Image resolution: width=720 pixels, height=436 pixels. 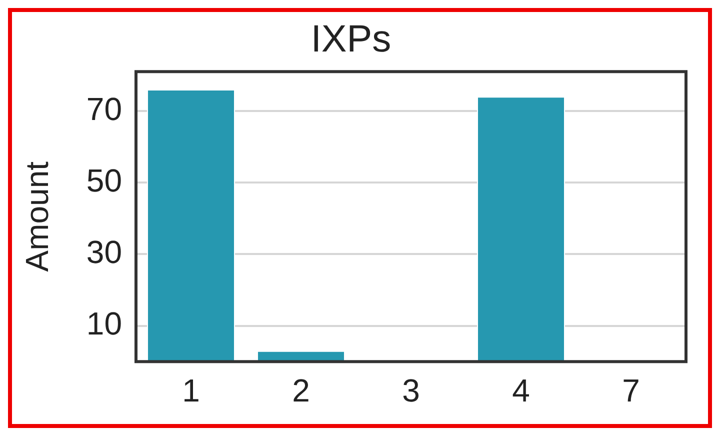 I want to click on x-tick-label: 3, so click(x=411, y=390).